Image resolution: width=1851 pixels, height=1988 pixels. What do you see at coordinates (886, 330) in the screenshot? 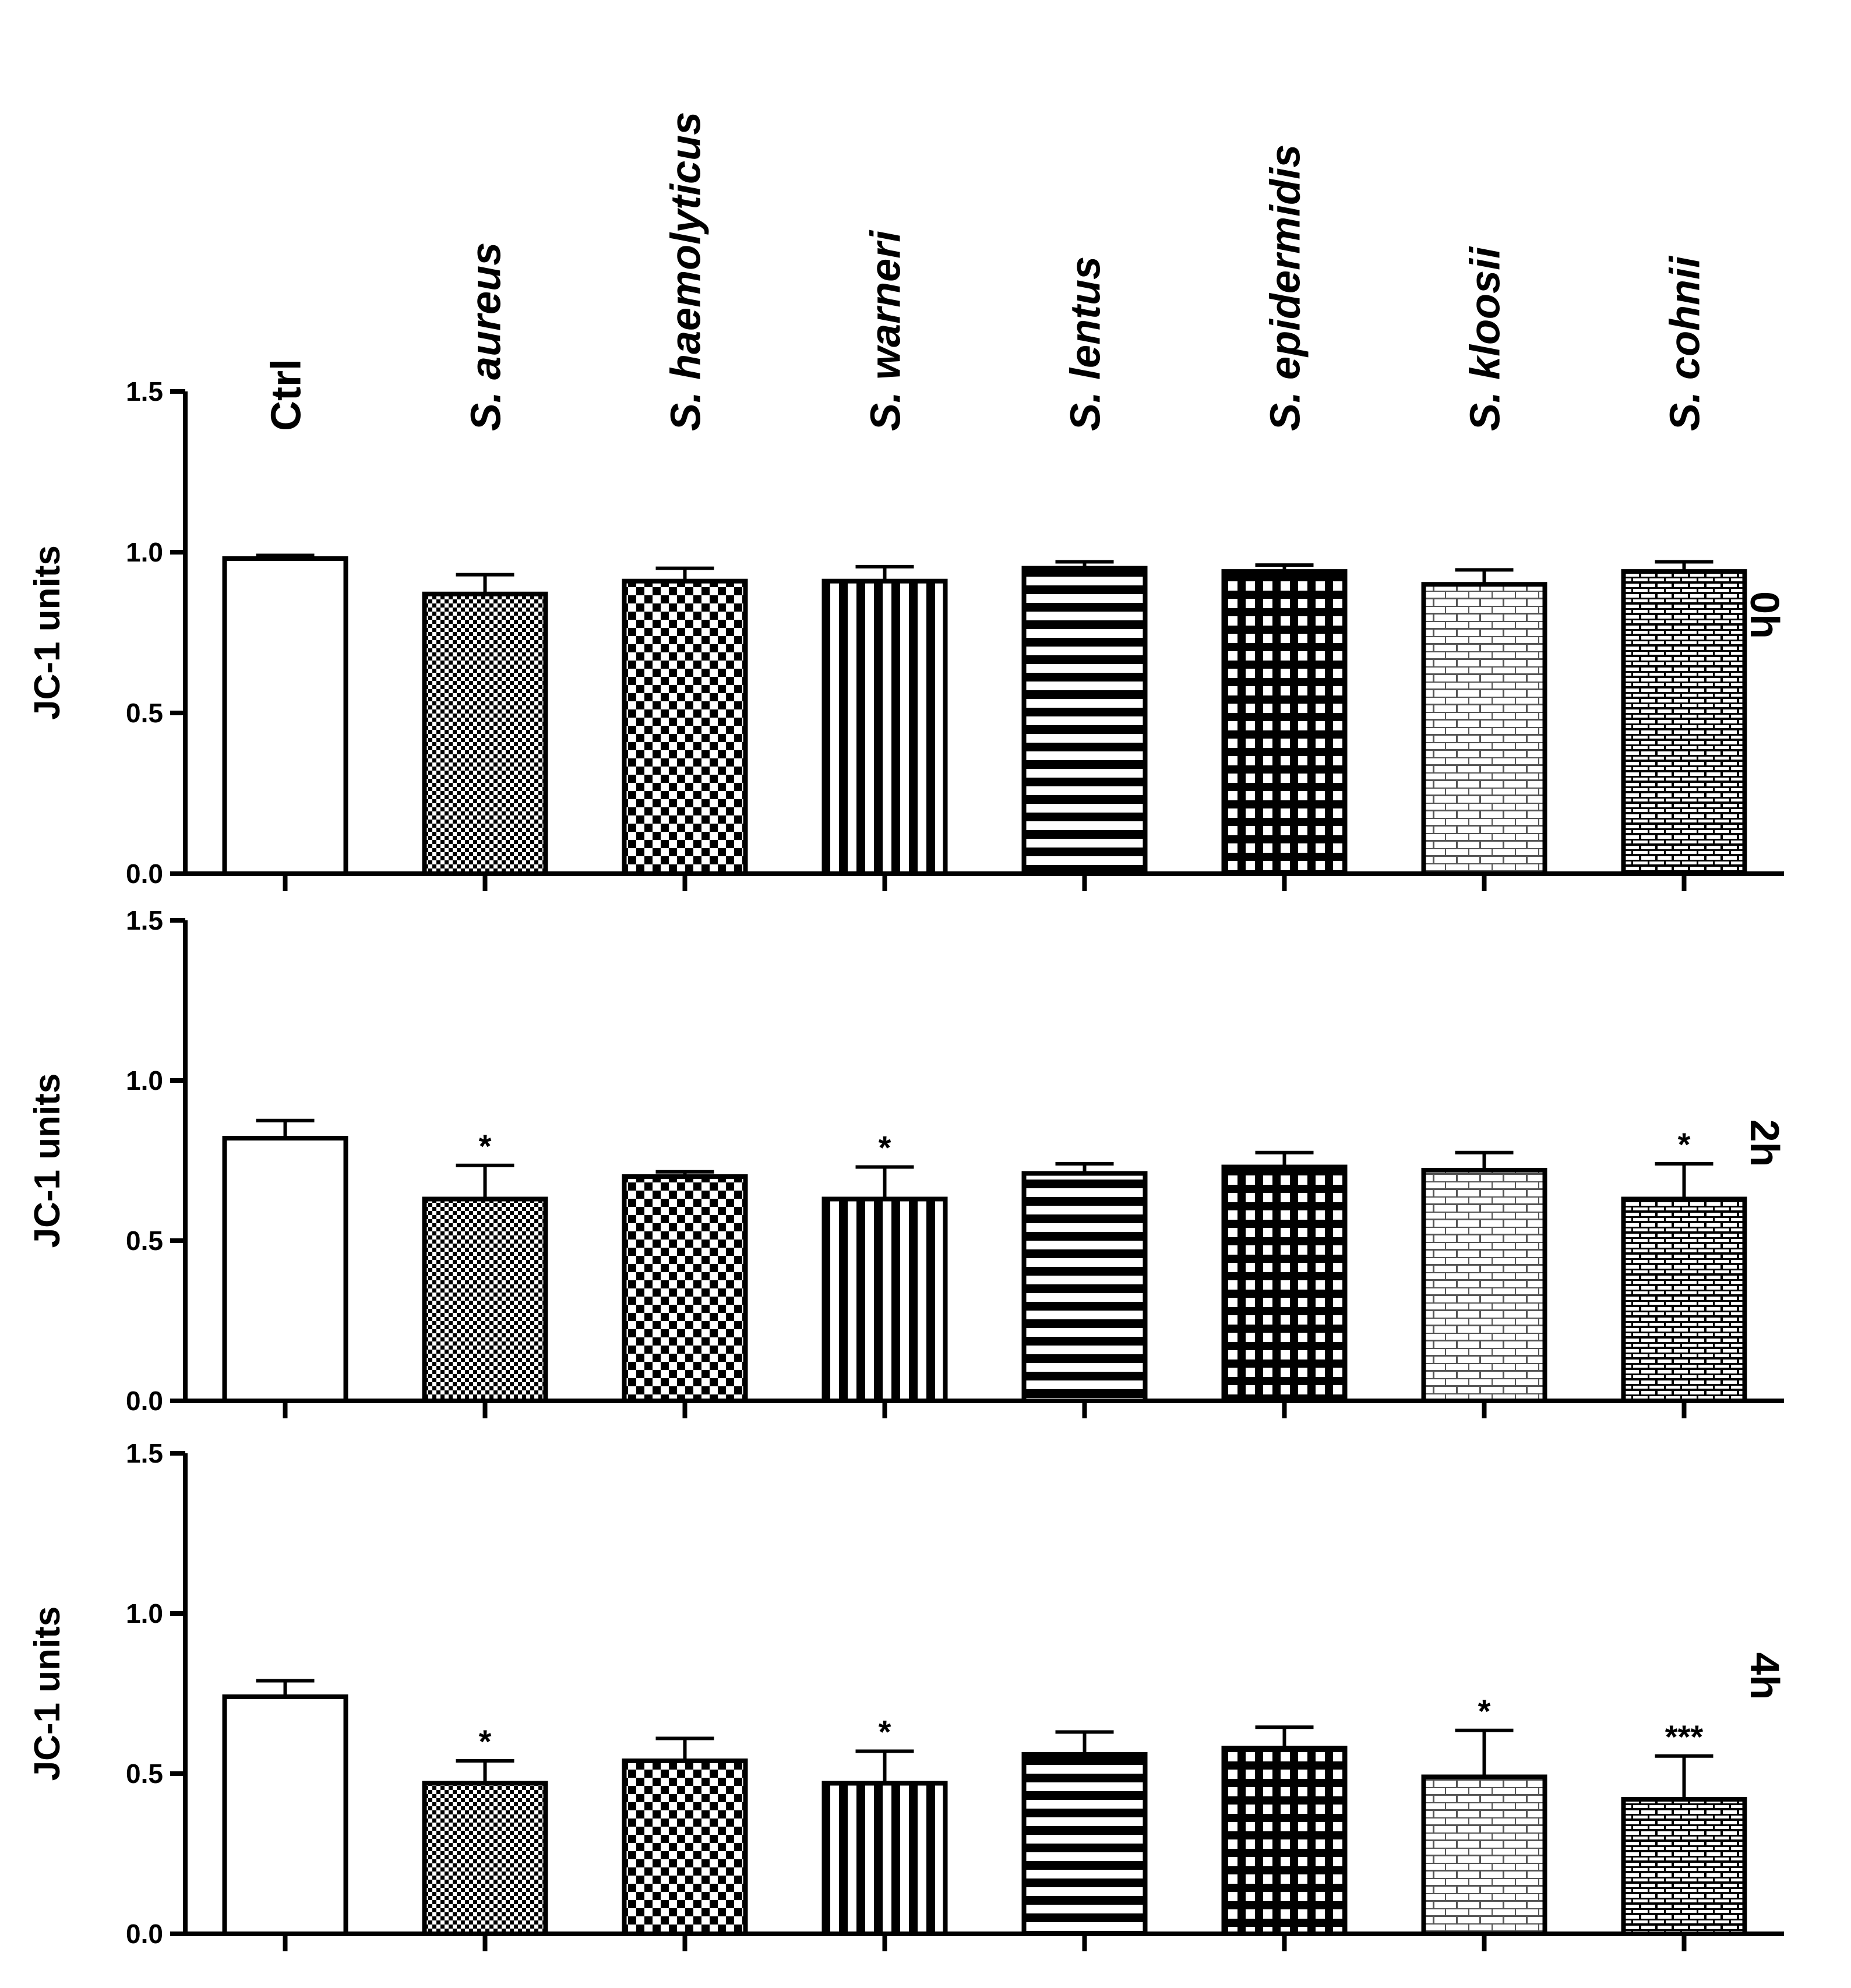
I see `category-label: S. warneri` at bounding box center [886, 330].